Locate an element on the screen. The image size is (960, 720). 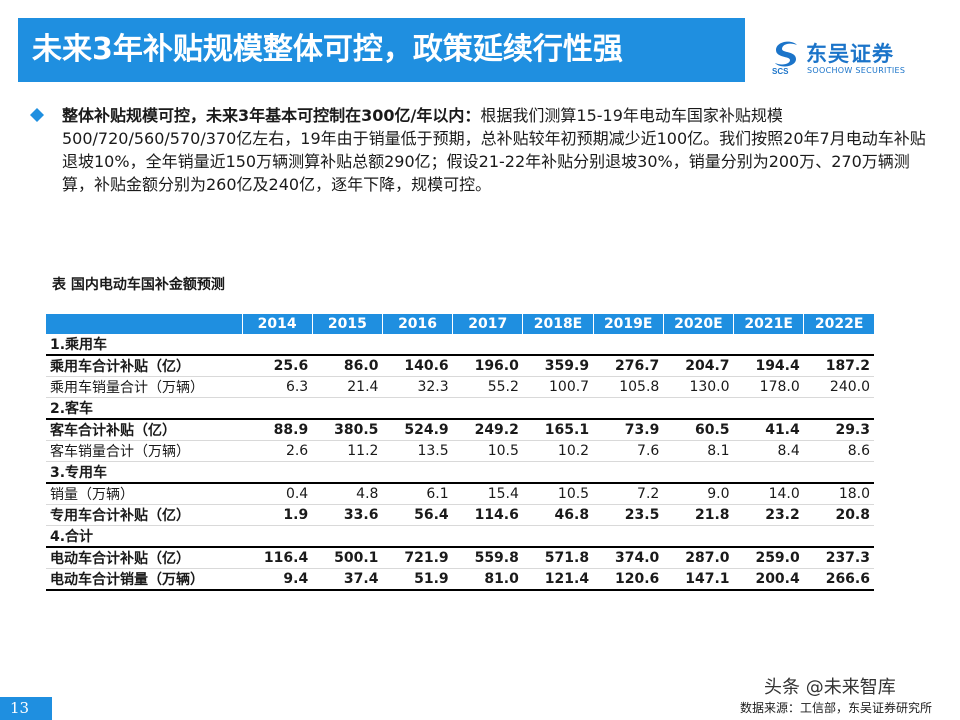
value-cell: 4.8 is located at coordinates (347, 494).